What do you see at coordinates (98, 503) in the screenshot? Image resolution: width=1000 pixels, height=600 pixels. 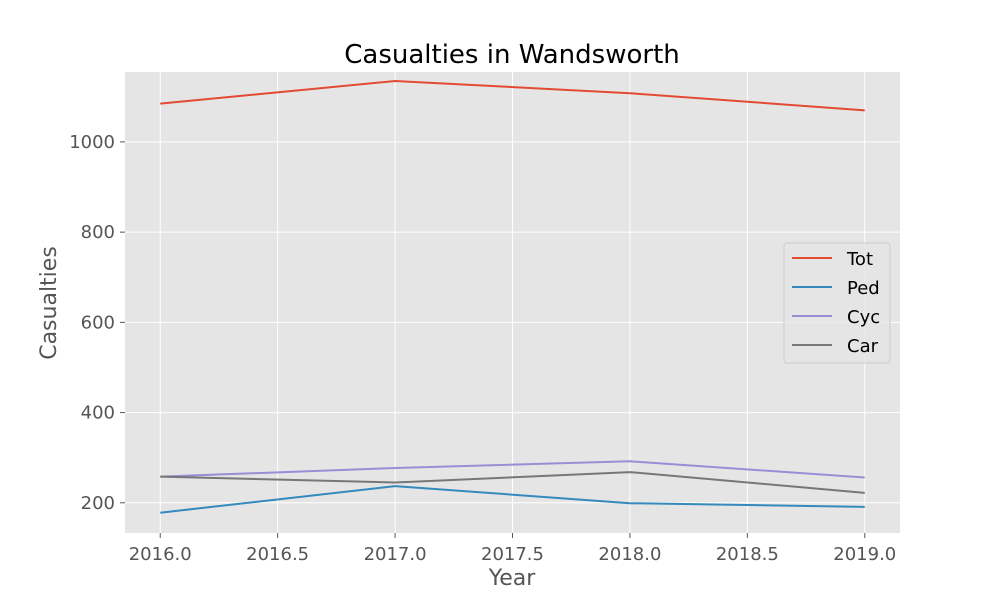 I see `y-tick-label: 200` at bounding box center [98, 503].